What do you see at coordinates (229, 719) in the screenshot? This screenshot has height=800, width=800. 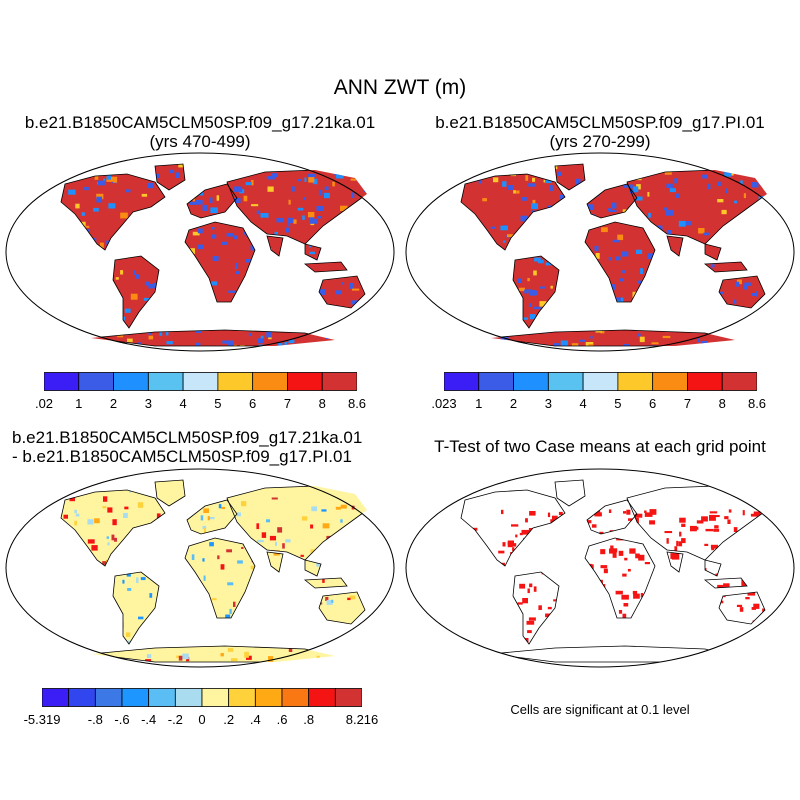 I see `colorbar-label: .2` at bounding box center [229, 719].